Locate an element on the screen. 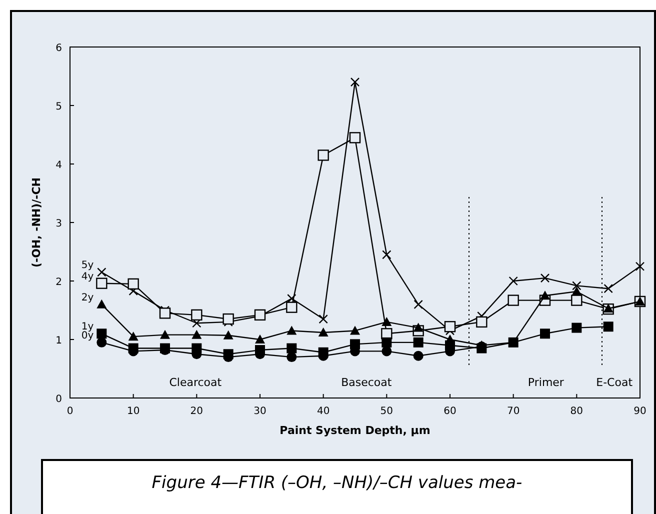 The width and height of the screenshot is (656, 514). x-tick-label: 60 is located at coordinates (450, 411).